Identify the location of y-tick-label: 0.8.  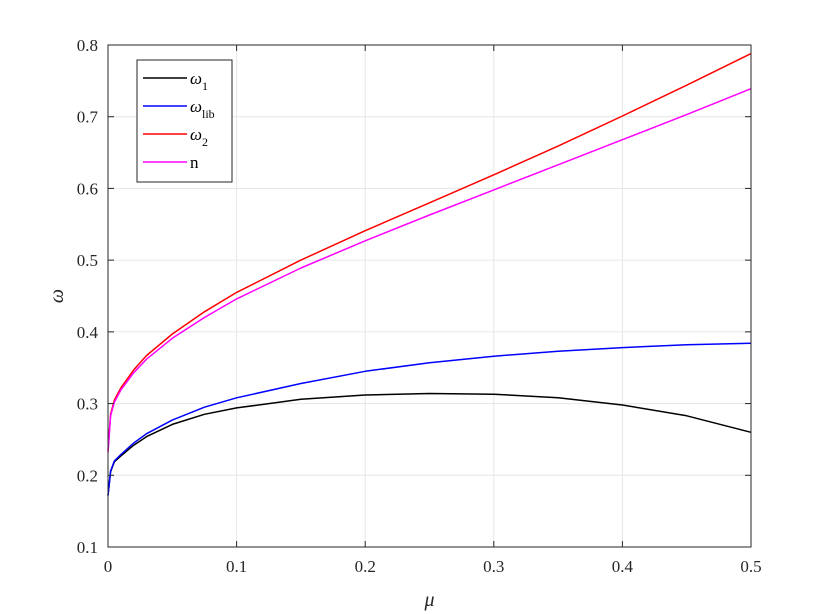
(87, 45).